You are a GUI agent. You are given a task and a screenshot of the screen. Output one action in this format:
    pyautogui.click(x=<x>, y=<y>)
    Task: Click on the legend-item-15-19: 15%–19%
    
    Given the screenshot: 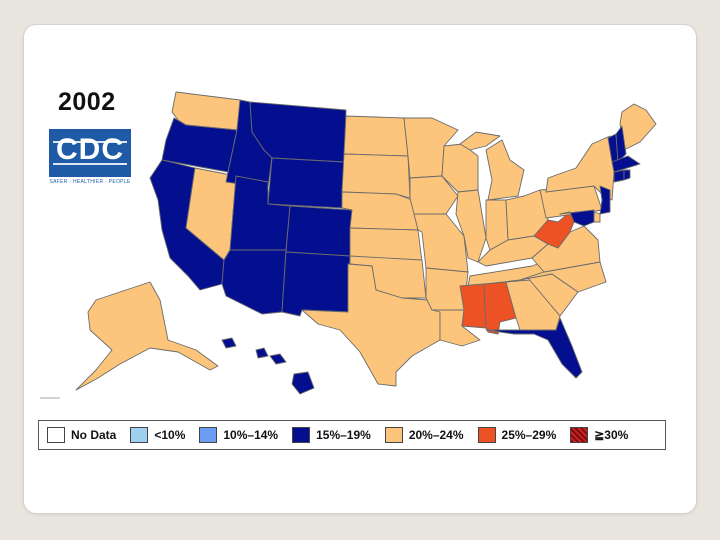 What is the action you would take?
    pyautogui.click(x=331, y=435)
    